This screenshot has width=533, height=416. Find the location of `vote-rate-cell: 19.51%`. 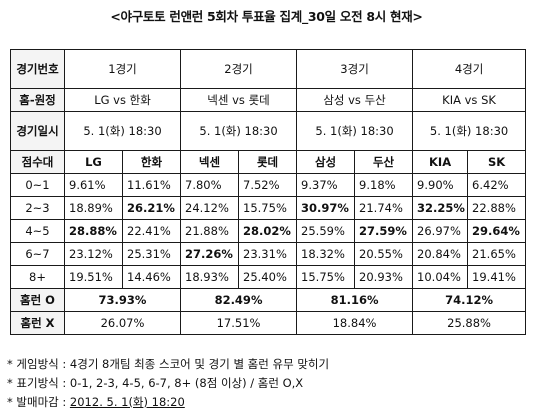

vote-rate-cell: 19.51% is located at coordinates (93, 277).